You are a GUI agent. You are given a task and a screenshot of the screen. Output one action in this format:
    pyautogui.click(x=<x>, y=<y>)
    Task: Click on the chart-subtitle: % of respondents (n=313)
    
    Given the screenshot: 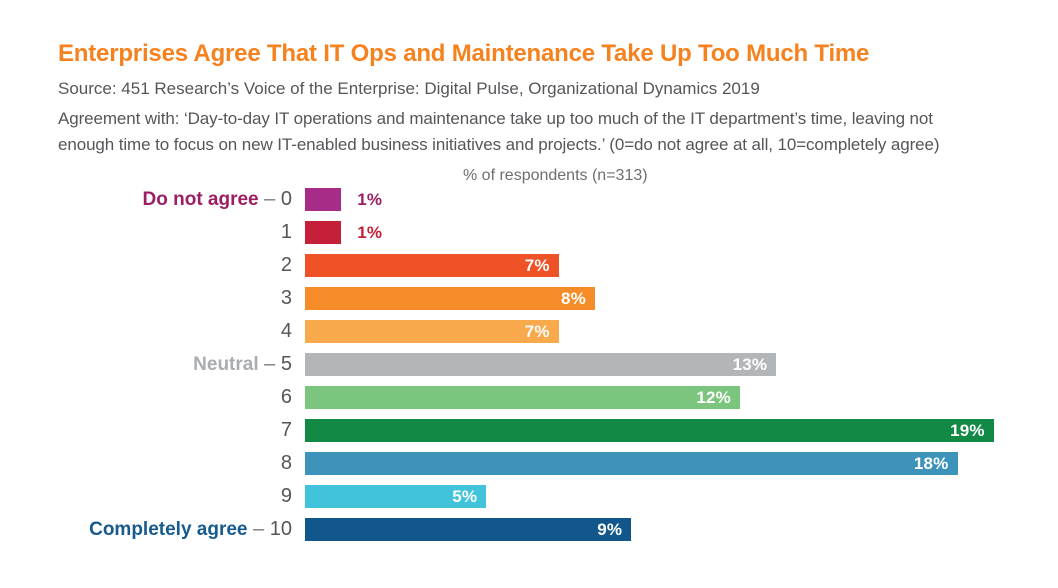 What is the action you would take?
    pyautogui.click(x=555, y=175)
    